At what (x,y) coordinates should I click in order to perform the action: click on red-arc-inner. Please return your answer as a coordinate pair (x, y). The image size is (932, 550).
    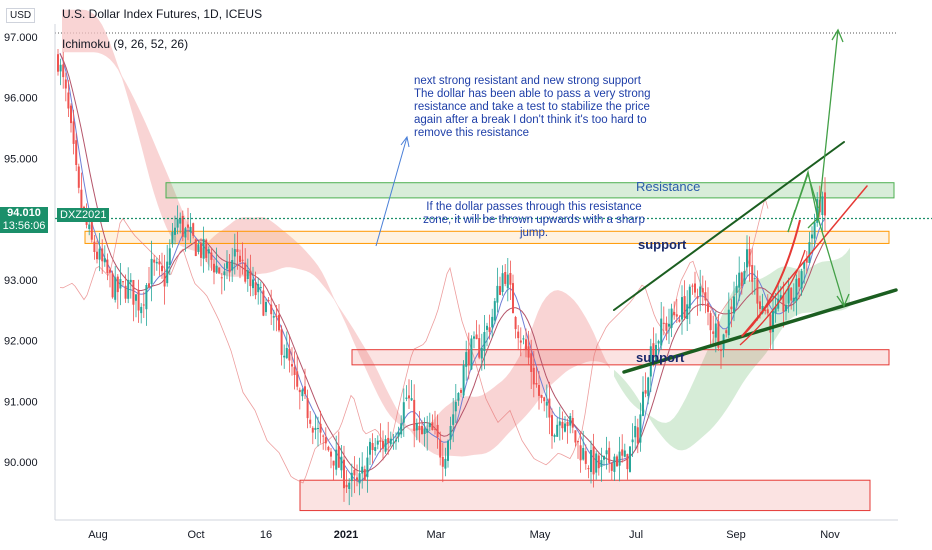
    Looking at the image, I should click on (772, 297).